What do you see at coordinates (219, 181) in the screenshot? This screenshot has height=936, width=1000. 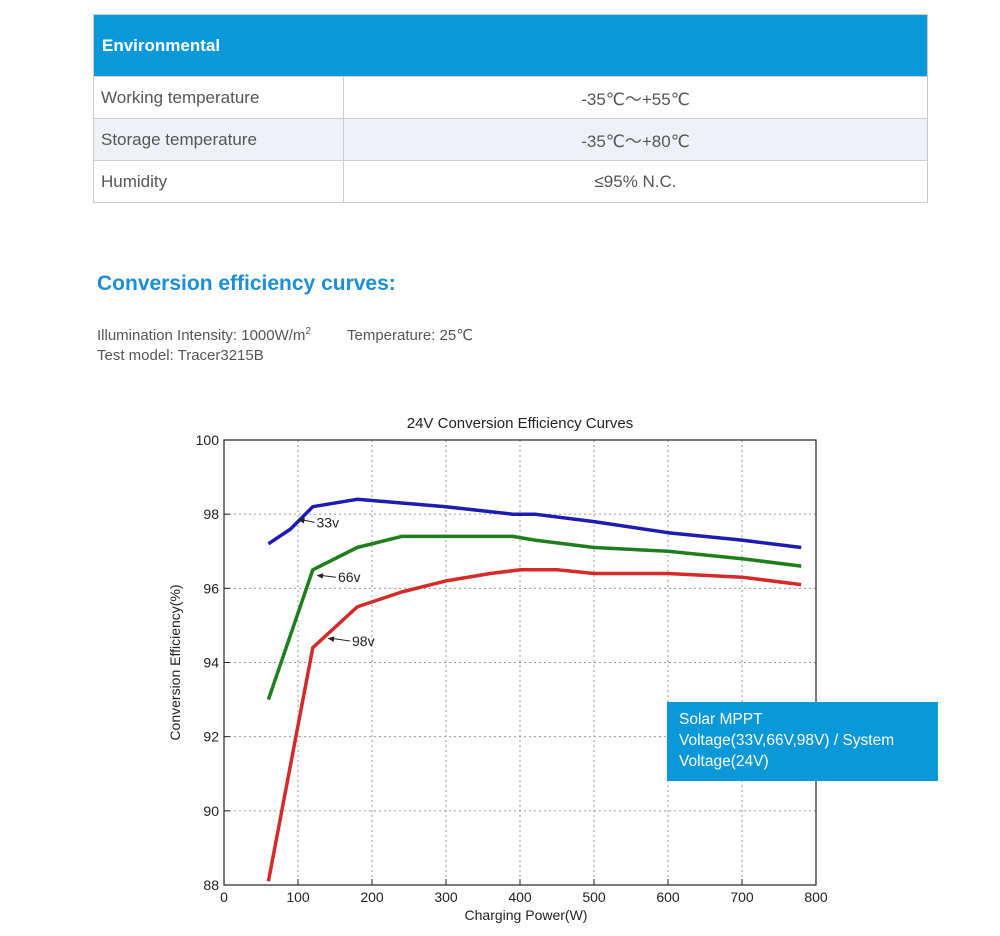 I see `row-label: Humidity` at bounding box center [219, 181].